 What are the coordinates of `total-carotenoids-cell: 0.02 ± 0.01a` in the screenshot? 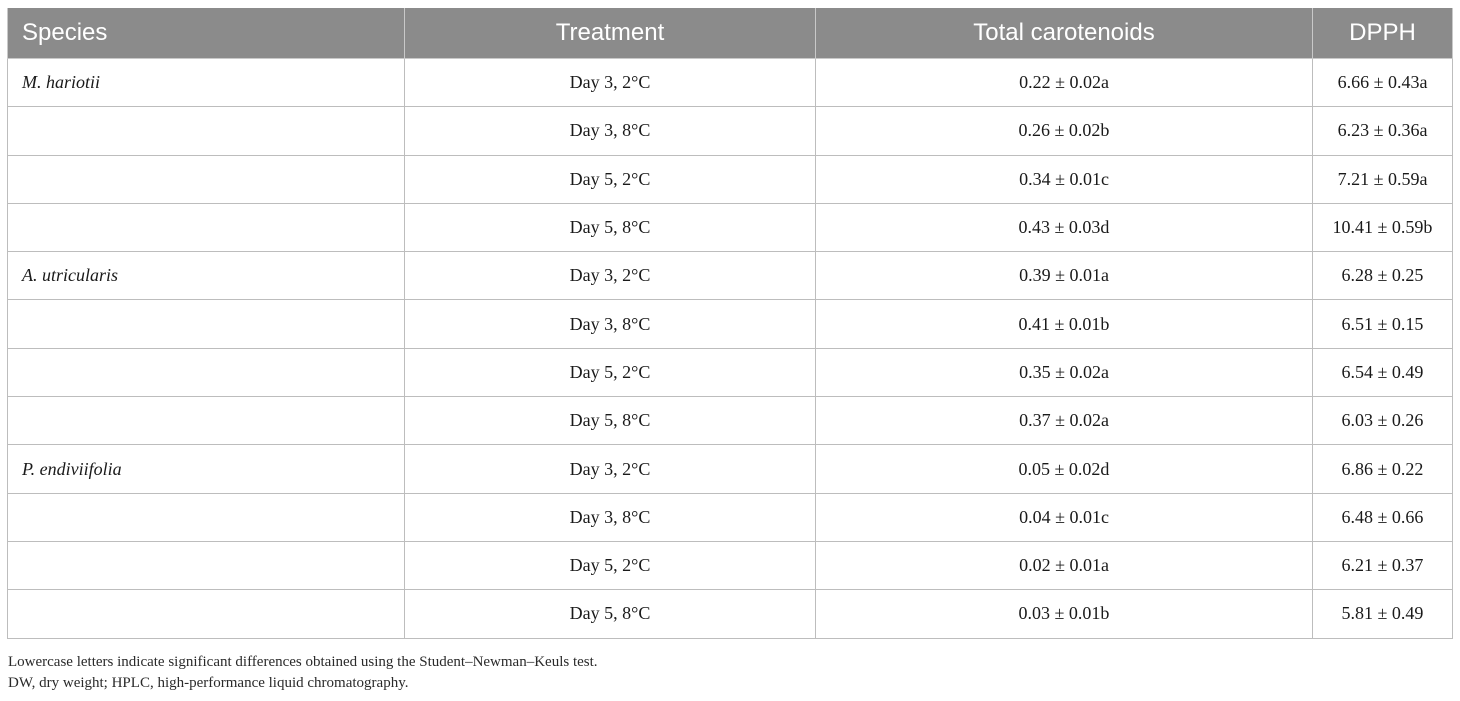 It's located at (1064, 565).